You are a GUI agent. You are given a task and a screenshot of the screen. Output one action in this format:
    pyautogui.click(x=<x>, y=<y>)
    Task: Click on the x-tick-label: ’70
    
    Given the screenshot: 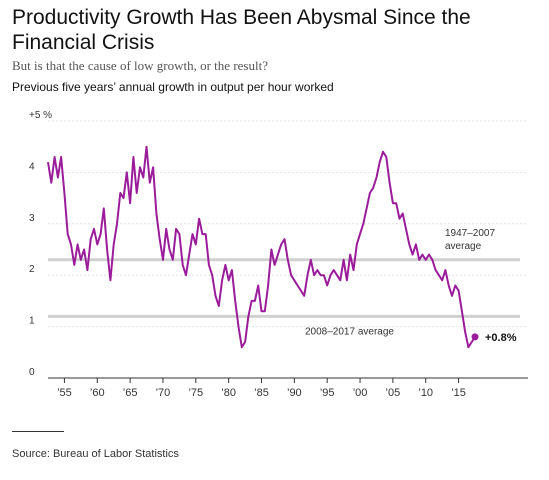 What is the action you would take?
    pyautogui.click(x=163, y=393)
    